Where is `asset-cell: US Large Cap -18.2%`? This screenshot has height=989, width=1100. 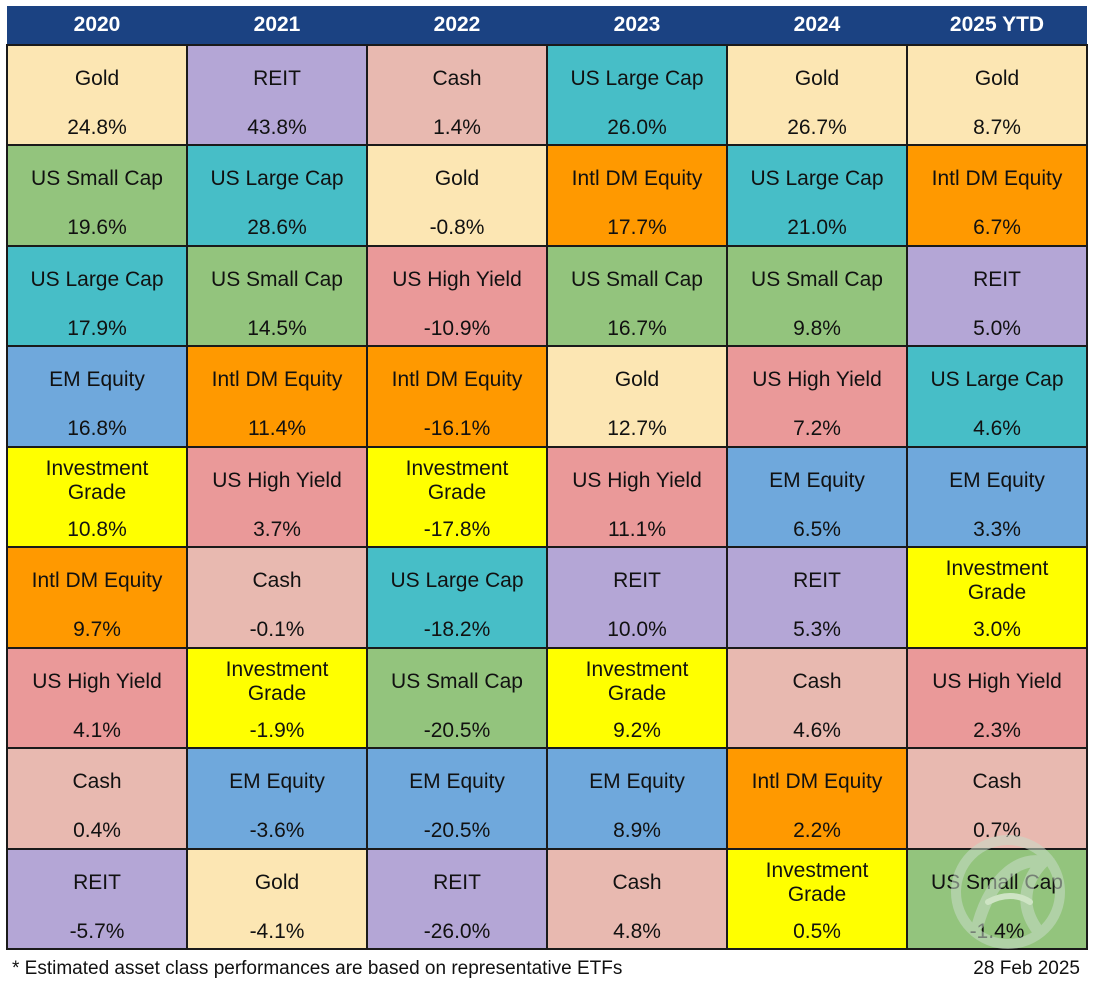 asset-cell: US Large Cap -18.2% is located at coordinates (457, 597).